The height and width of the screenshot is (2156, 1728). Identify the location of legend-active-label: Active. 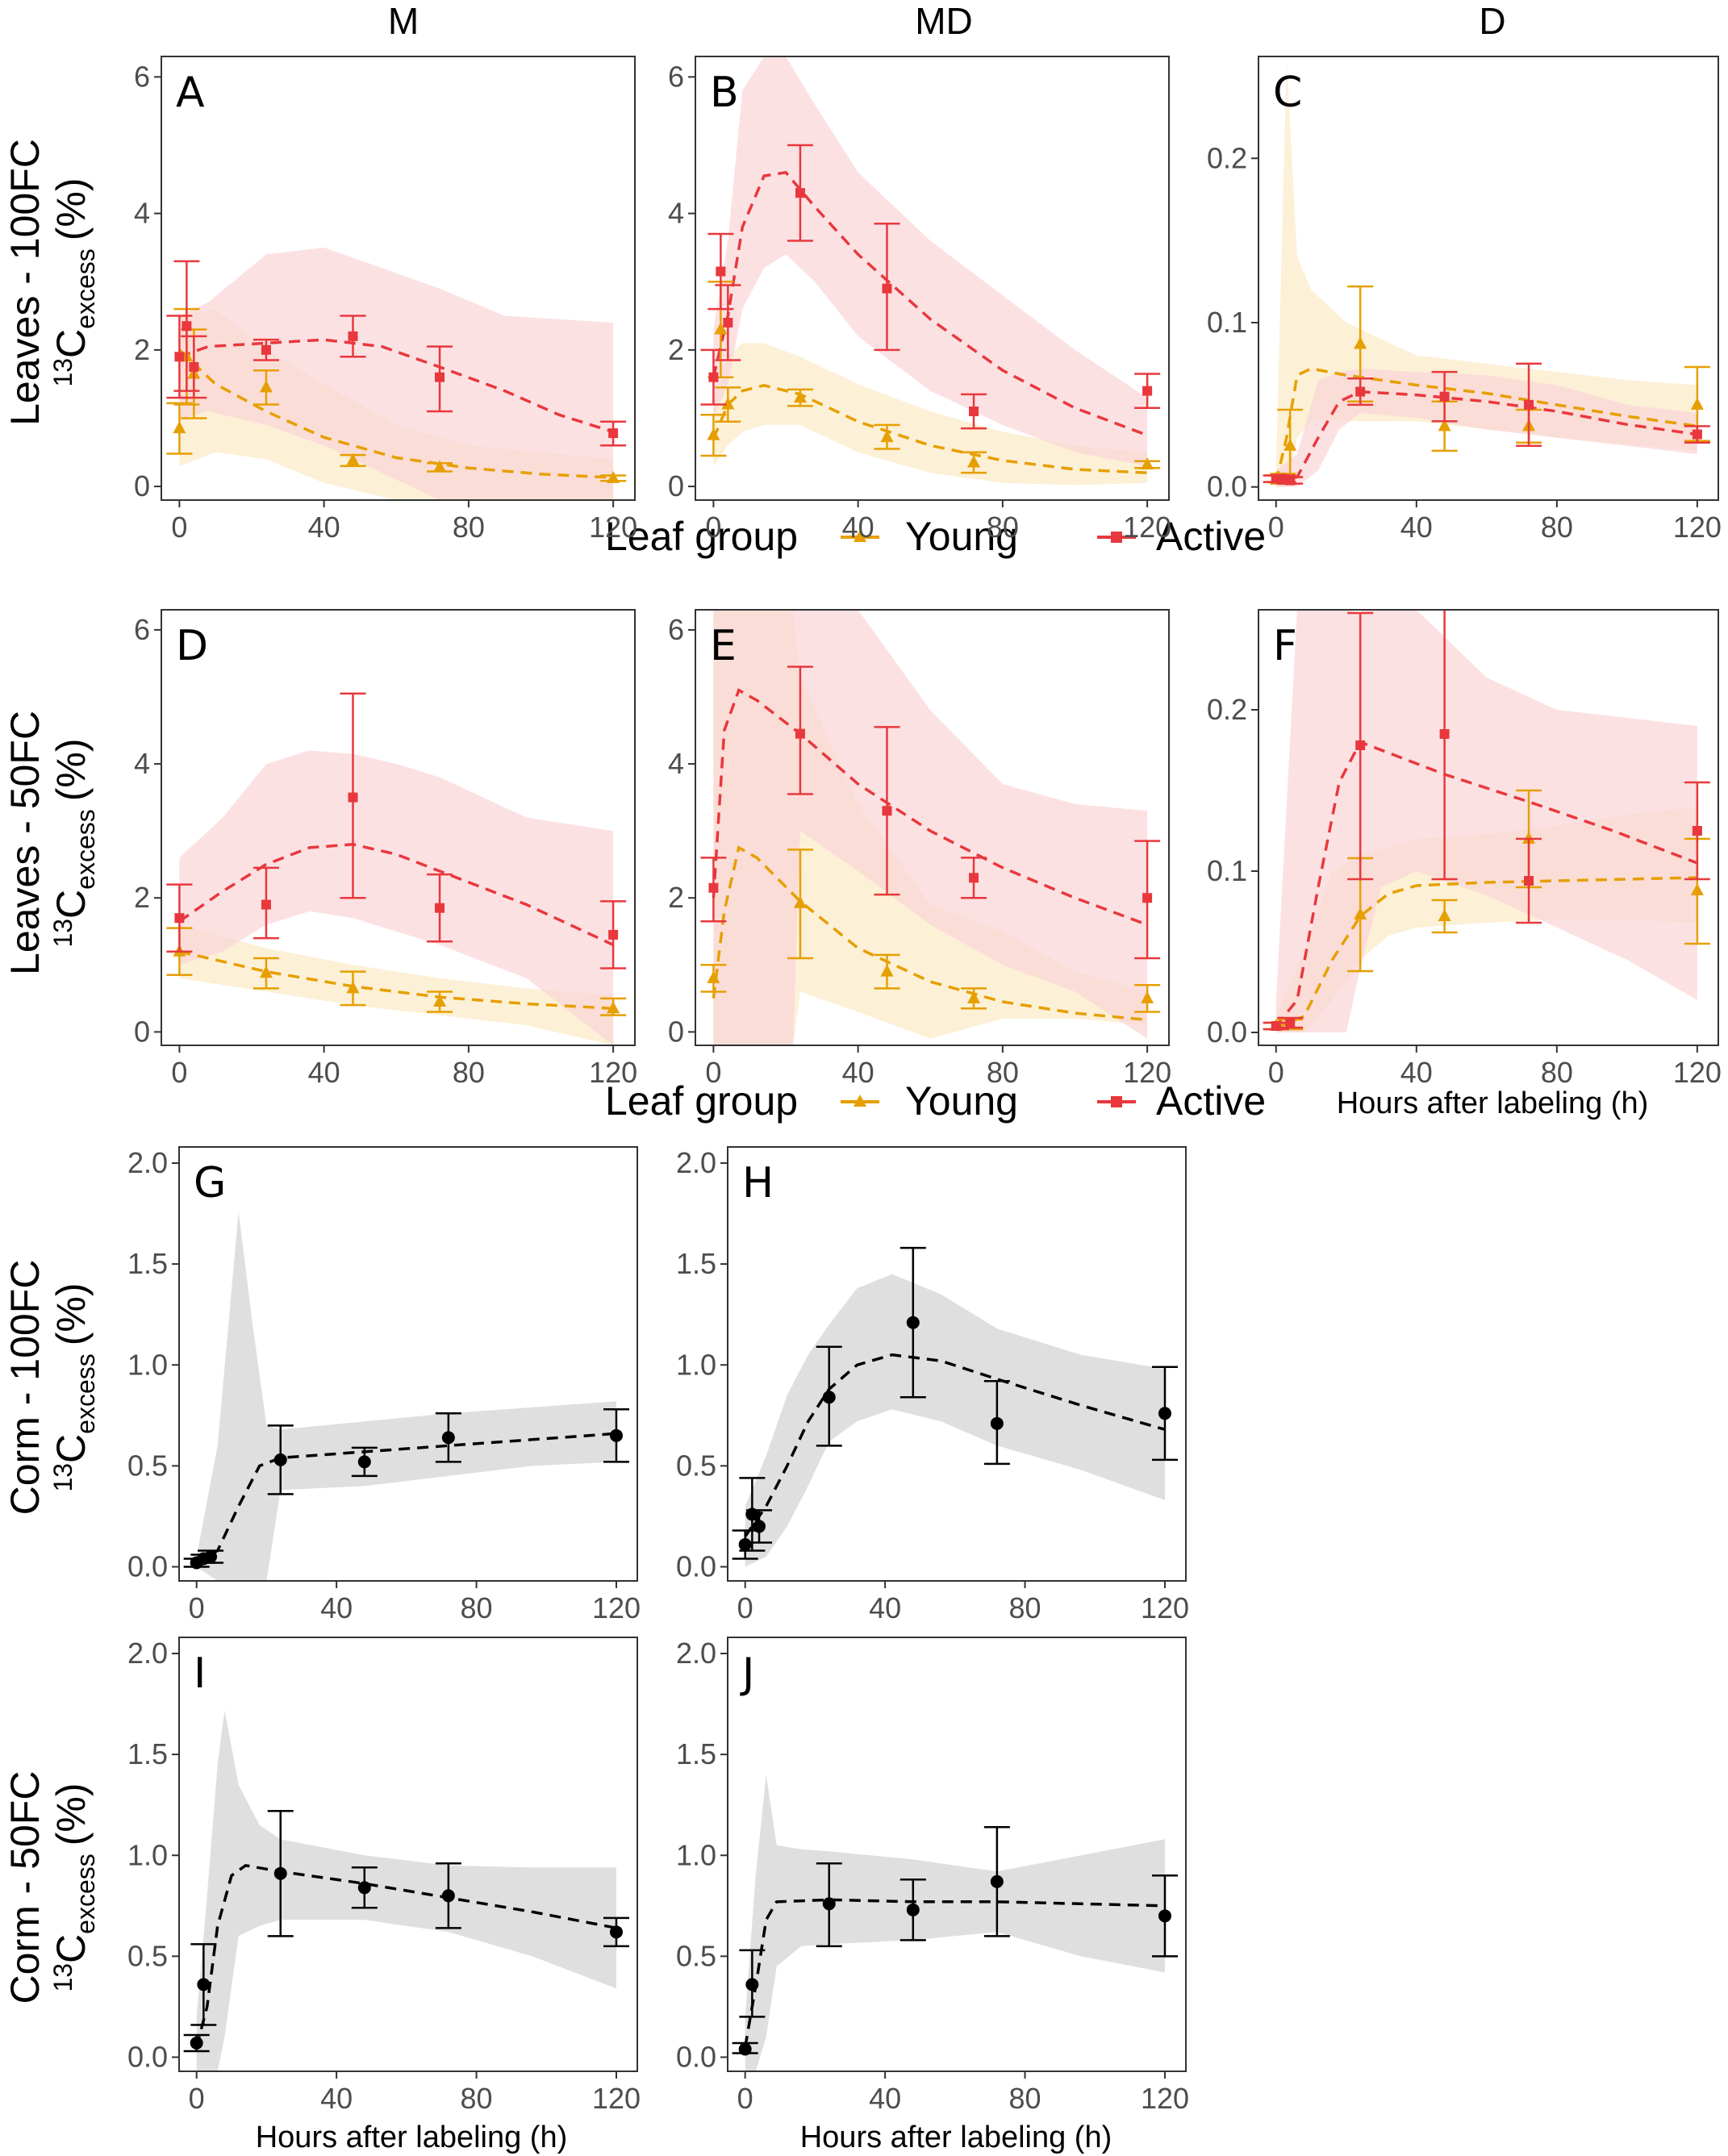
(1211, 1101).